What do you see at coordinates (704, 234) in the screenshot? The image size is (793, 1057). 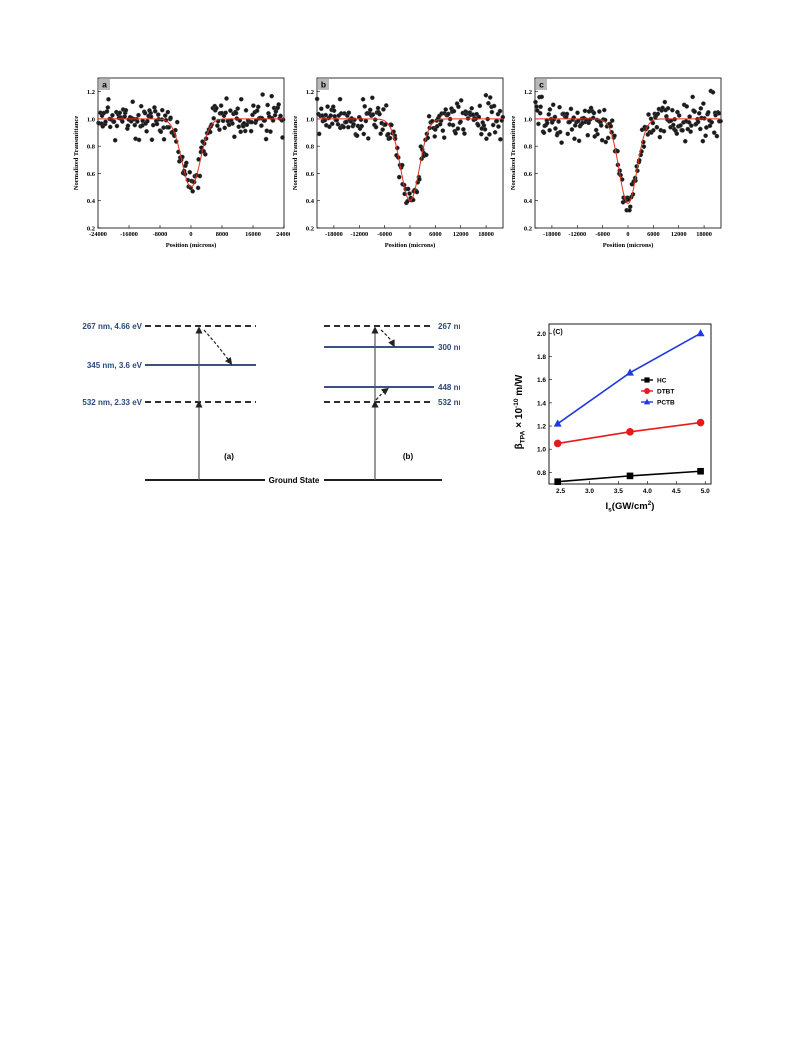 I see `x-tick-label: 18000` at bounding box center [704, 234].